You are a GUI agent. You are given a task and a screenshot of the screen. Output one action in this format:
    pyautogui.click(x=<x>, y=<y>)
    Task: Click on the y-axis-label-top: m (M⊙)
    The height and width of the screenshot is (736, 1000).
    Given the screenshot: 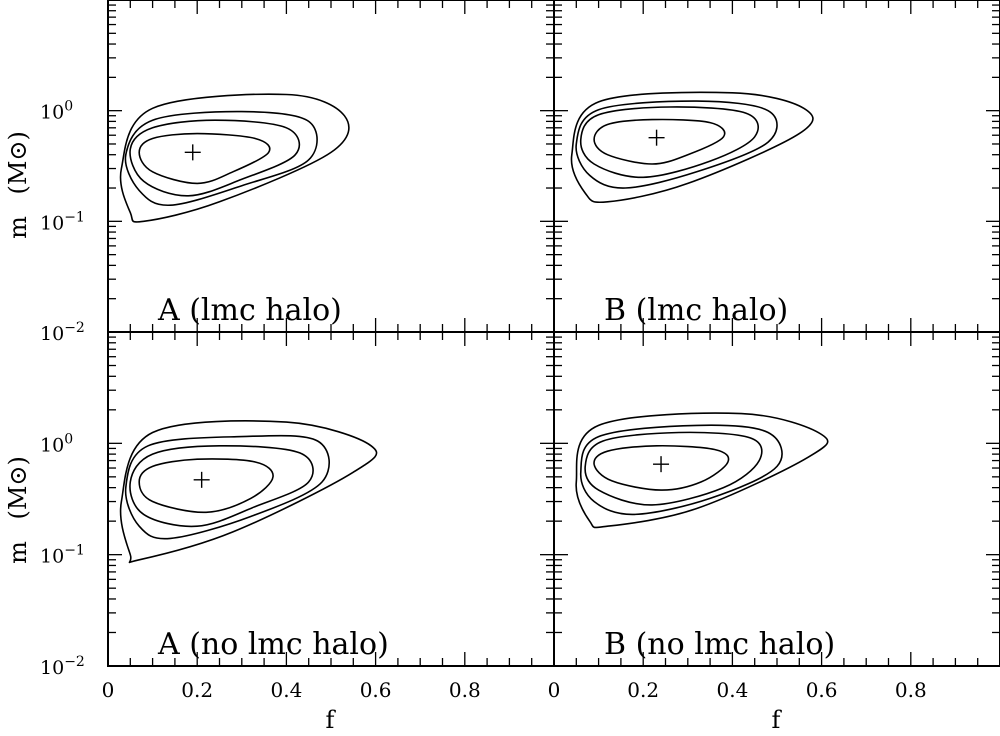 What is the action you would take?
    pyautogui.click(x=18, y=185)
    